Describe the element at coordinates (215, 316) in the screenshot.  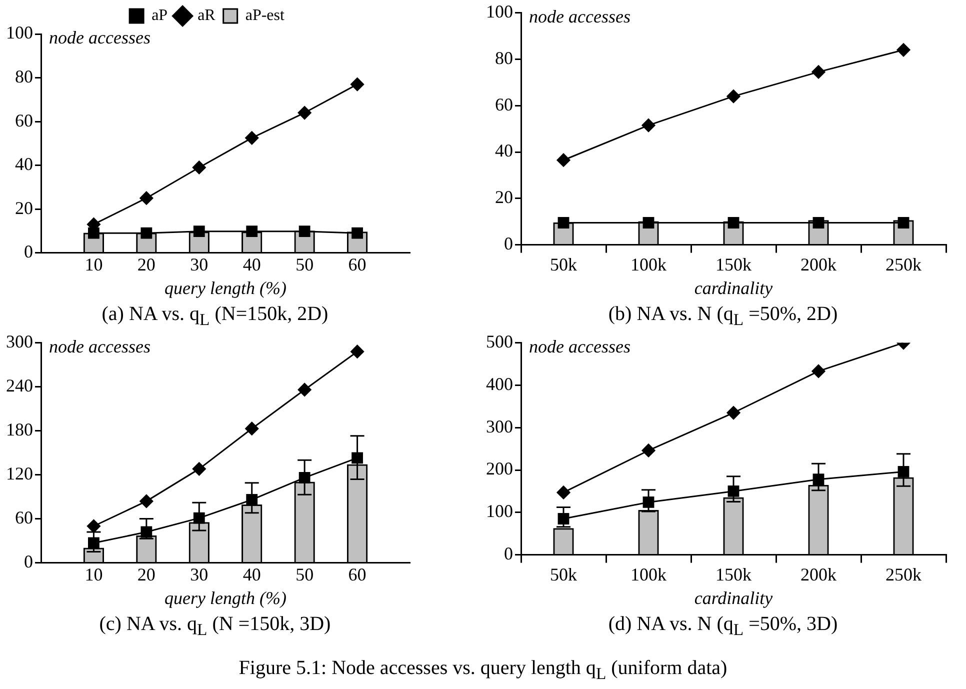
I see `text: (a) NA vs. q$_{L}$ (N=150k, 2D)` at that location.